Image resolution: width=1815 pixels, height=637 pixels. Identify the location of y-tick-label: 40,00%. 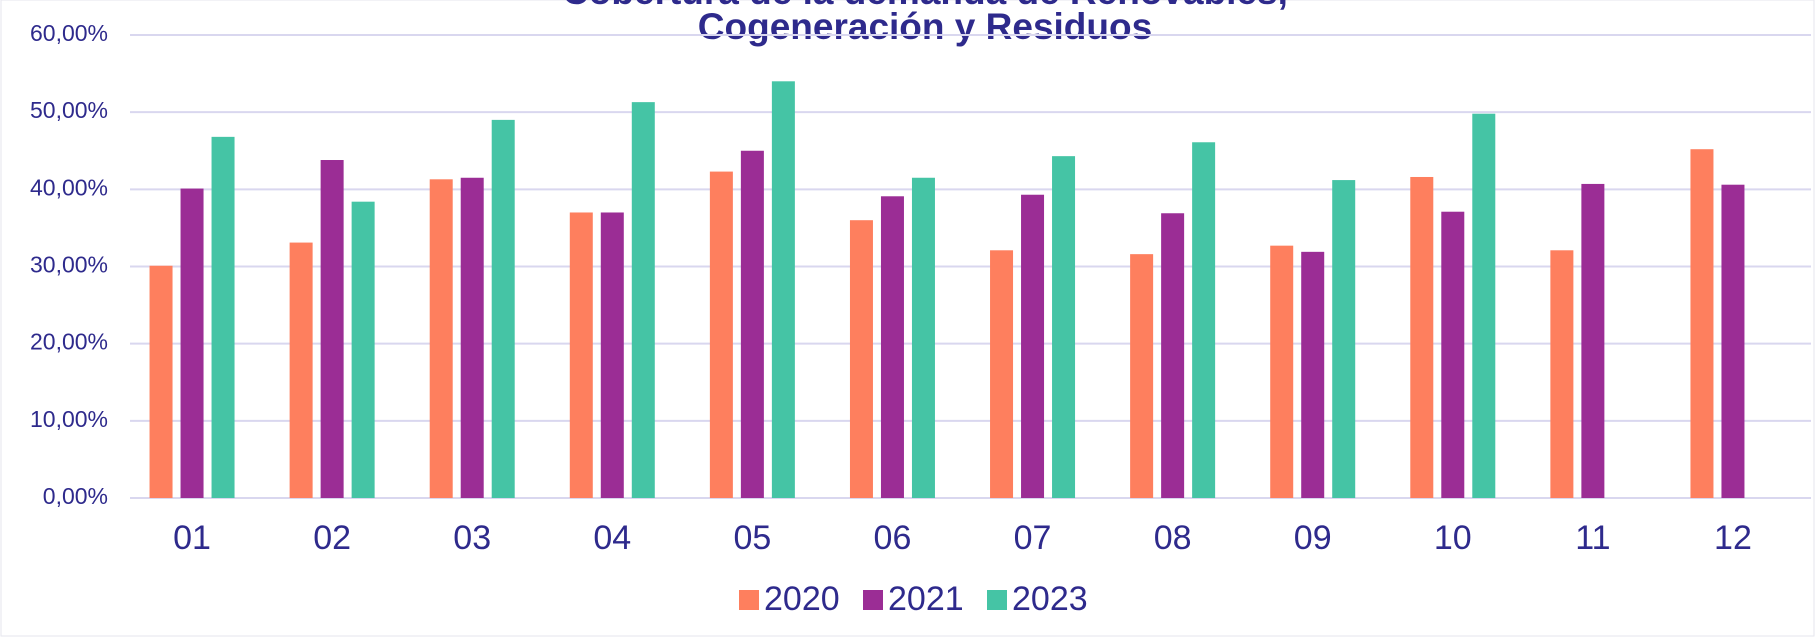
(69, 187).